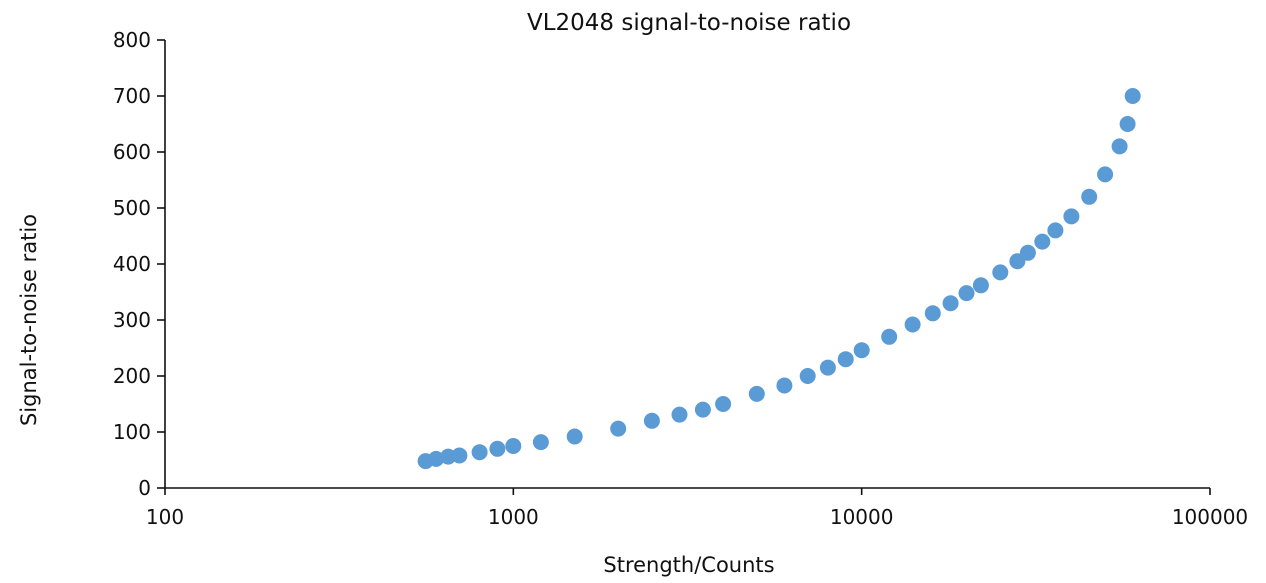  Describe the element at coordinates (132, 320) in the screenshot. I see `y-tick-label: 300` at that location.